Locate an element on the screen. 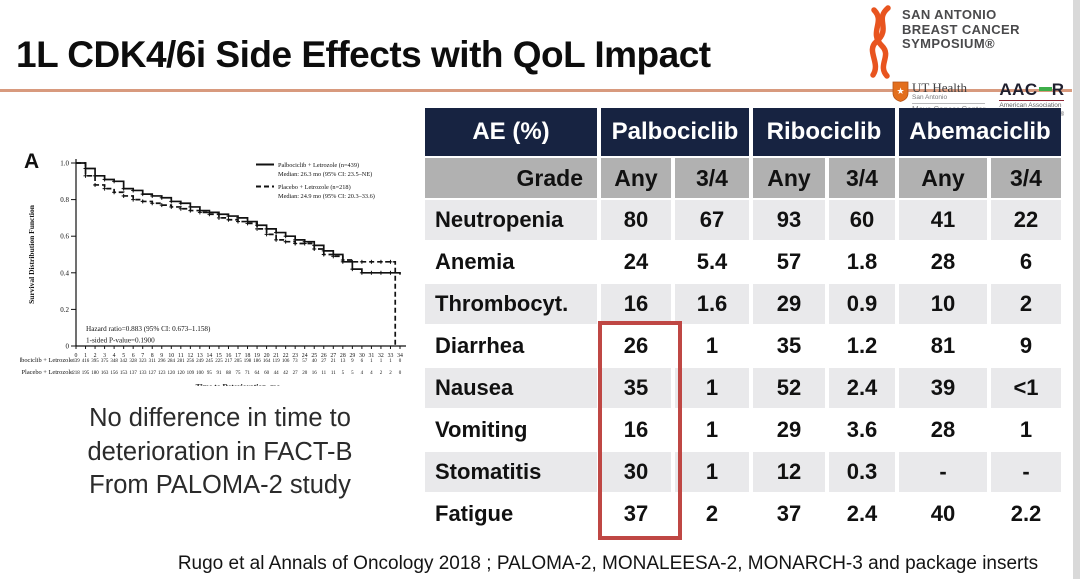  sabcs-line1: SAN ANTONIO is located at coordinates (949, 14).